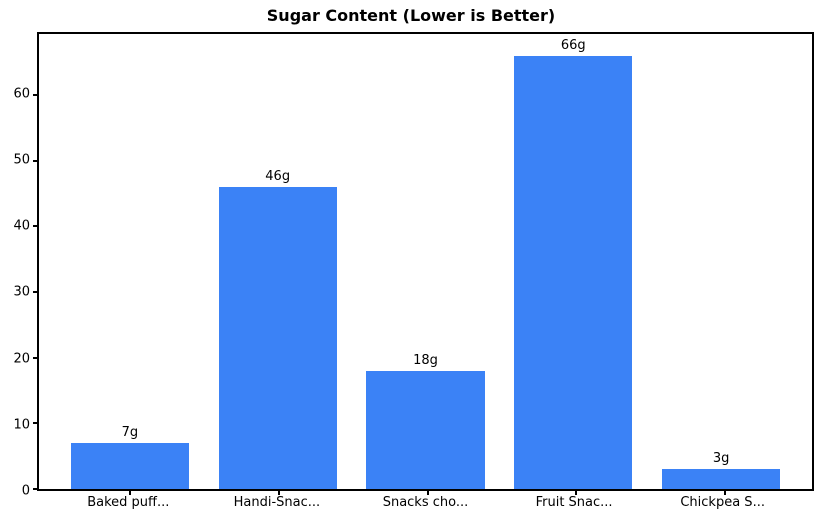 This screenshot has height=528, width=822. What do you see at coordinates (573, 45) in the screenshot?
I see `bar-value-label: 66g` at bounding box center [573, 45].